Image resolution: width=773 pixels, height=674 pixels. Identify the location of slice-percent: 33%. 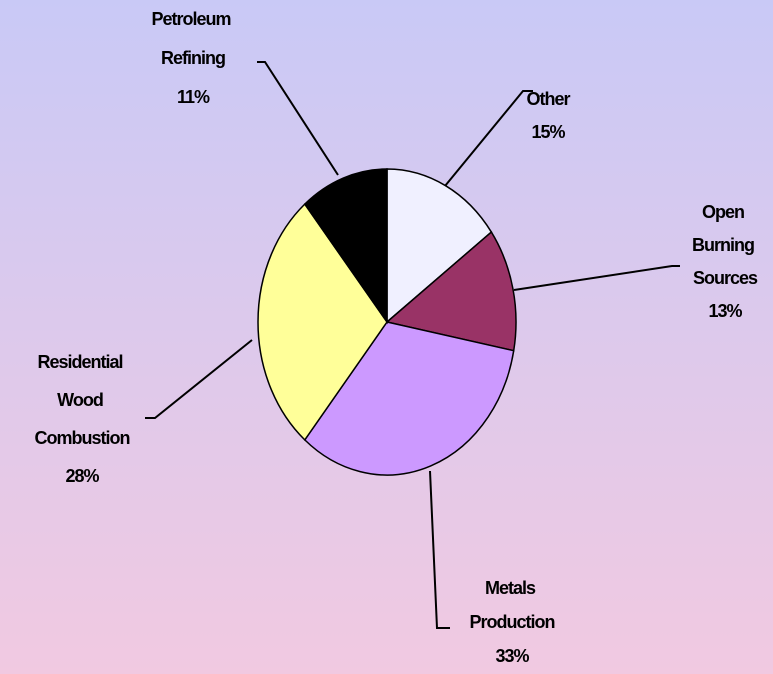
(512, 656).